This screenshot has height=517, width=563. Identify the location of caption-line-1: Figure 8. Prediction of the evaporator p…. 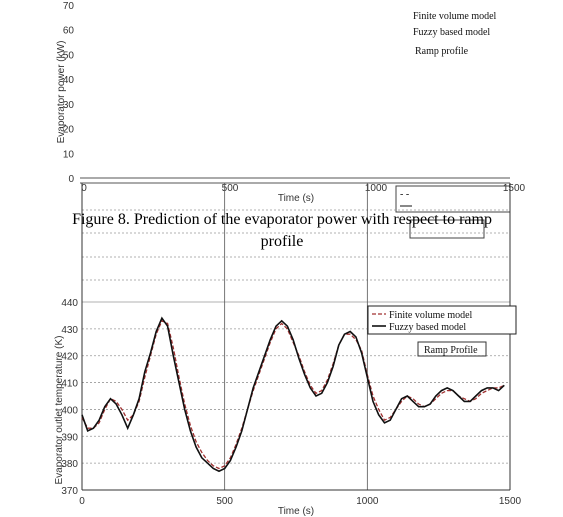
(282, 219).